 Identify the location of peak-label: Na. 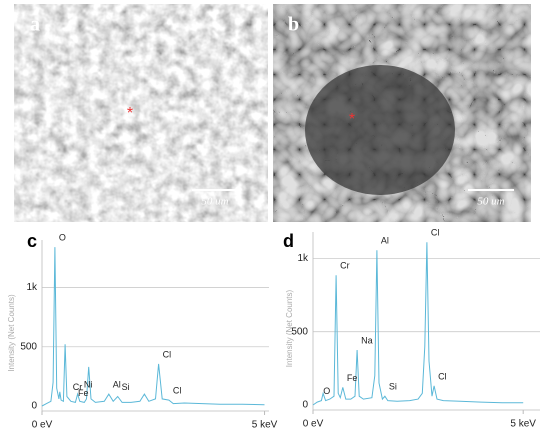
(367, 340).